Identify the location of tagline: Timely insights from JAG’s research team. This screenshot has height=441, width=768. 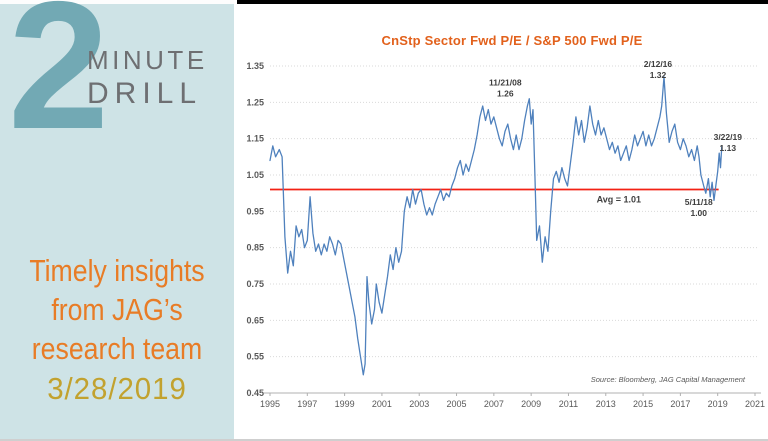
(116, 309).